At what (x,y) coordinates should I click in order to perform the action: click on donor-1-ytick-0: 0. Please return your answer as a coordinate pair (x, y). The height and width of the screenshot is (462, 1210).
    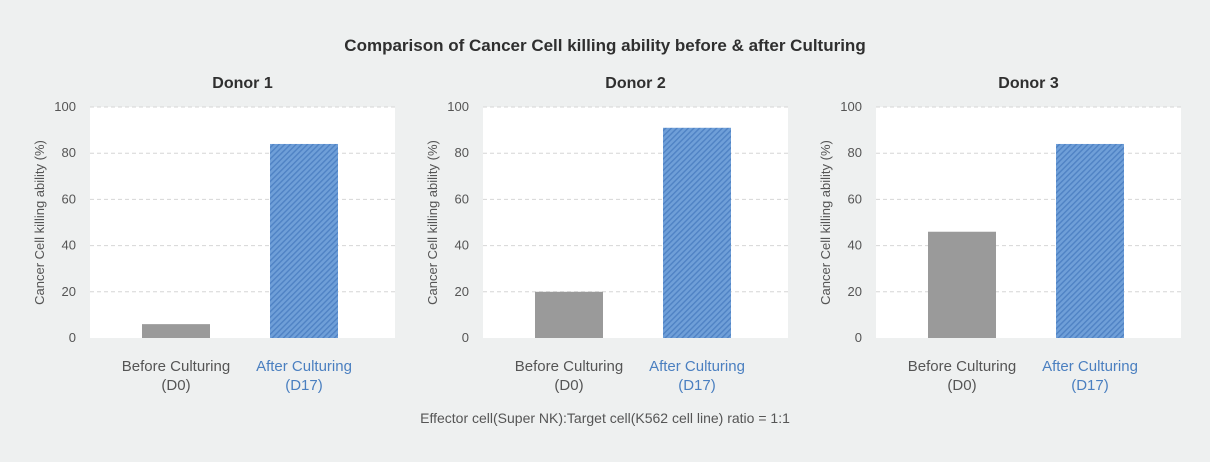
    Looking at the image, I should click on (72, 337).